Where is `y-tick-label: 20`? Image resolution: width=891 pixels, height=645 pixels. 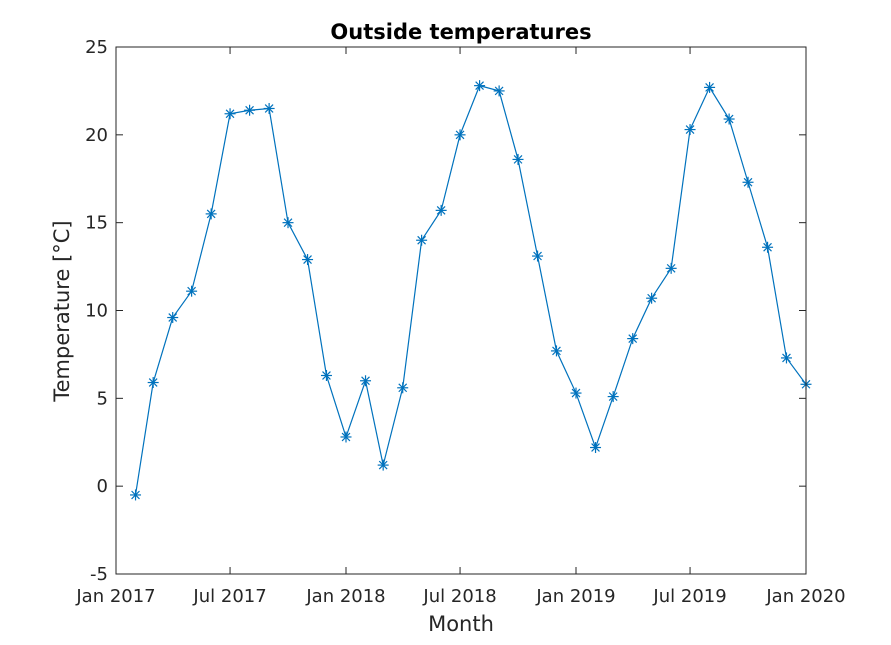 y-tick-label: 20 is located at coordinates (96, 135).